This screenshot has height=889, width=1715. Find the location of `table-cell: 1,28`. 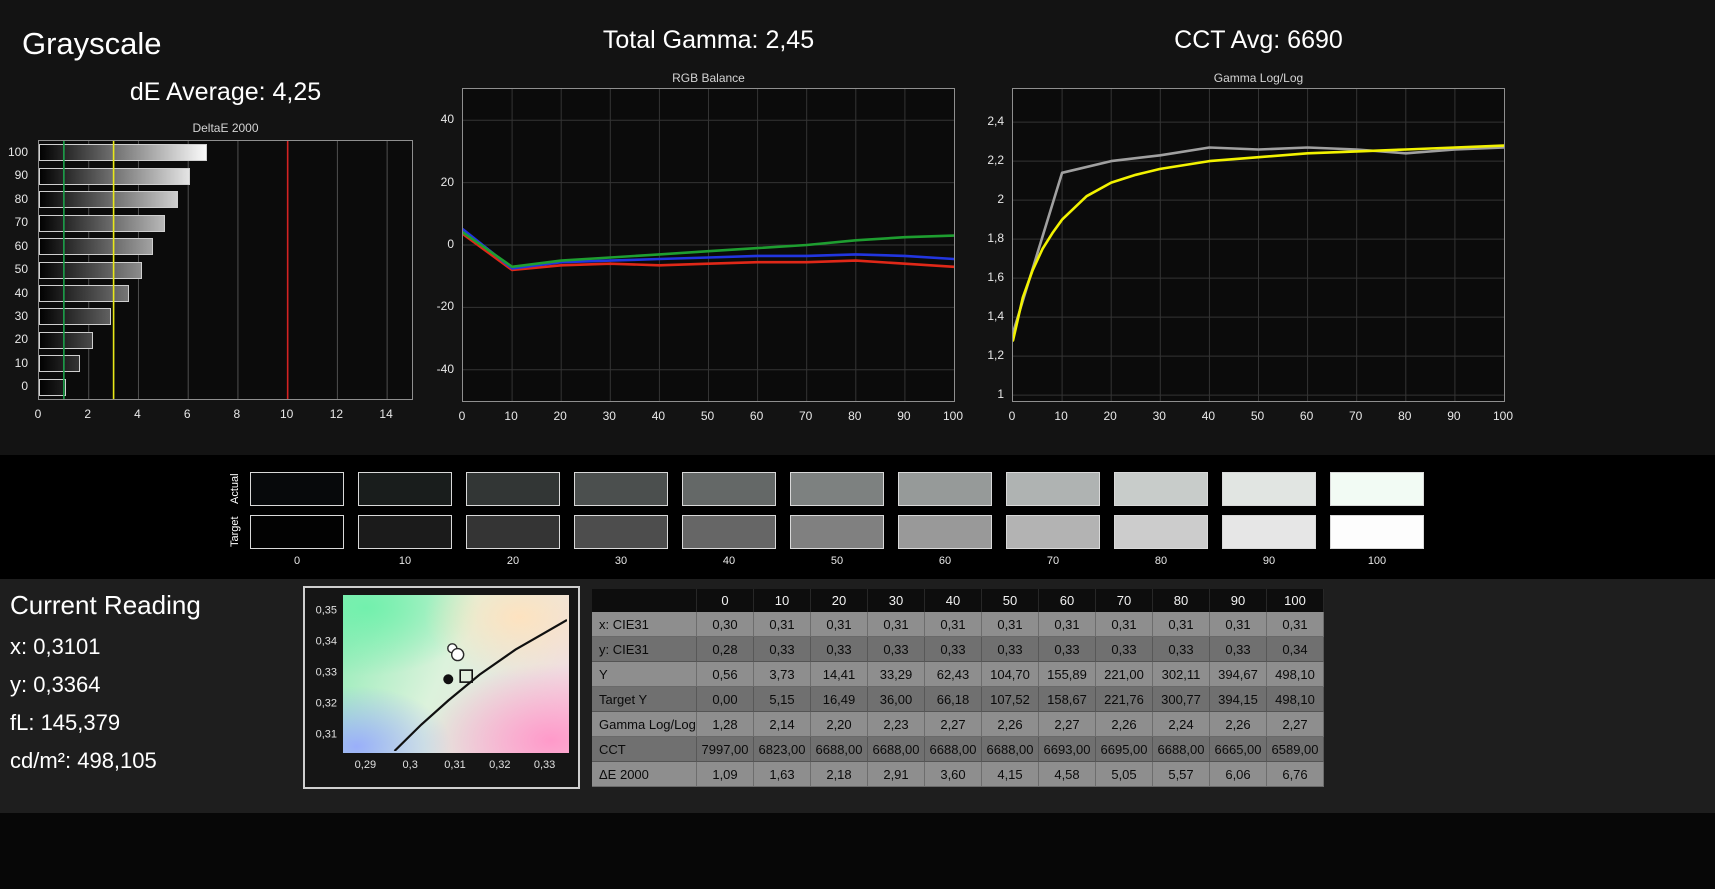

table-cell: 1,28 is located at coordinates (725, 724).